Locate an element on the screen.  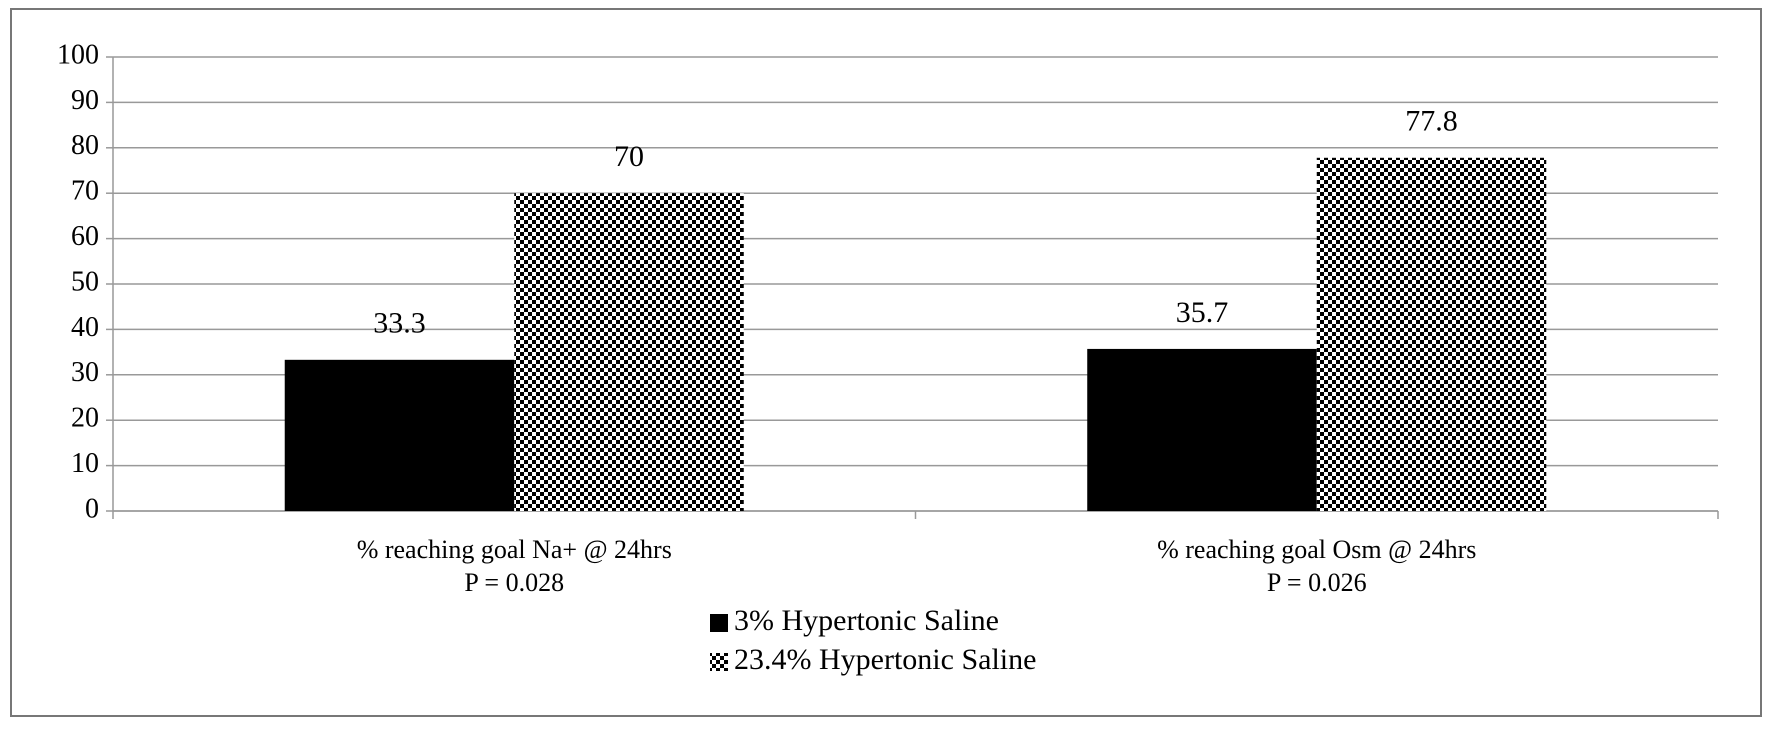
y-tick-label: 90 is located at coordinates (85, 100).